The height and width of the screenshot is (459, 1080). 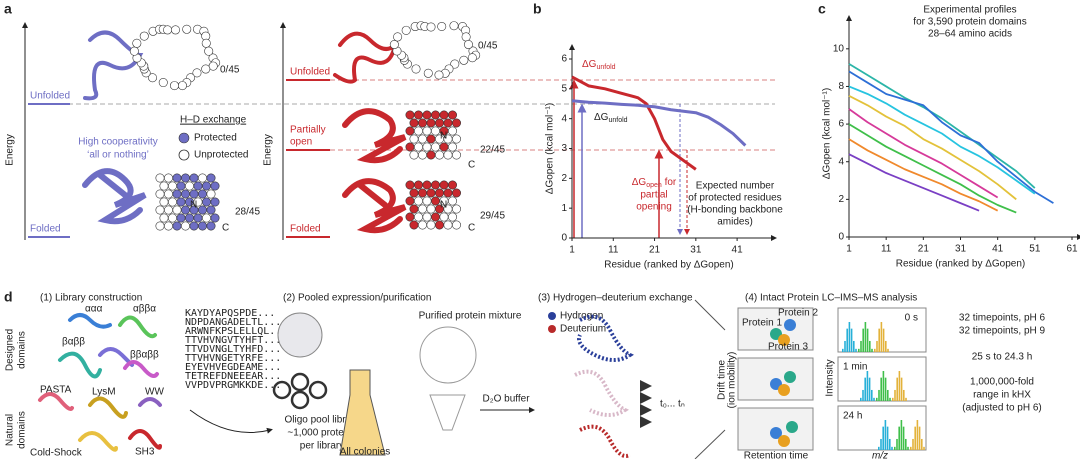 What do you see at coordinates (268, 150) in the screenshot?
I see `axis-label: Energy` at bounding box center [268, 150].